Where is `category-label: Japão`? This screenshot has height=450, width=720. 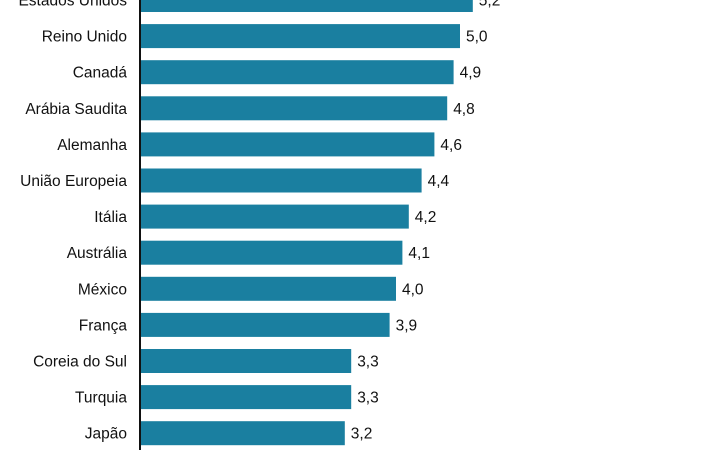 category-label: Japão is located at coordinates (106, 434).